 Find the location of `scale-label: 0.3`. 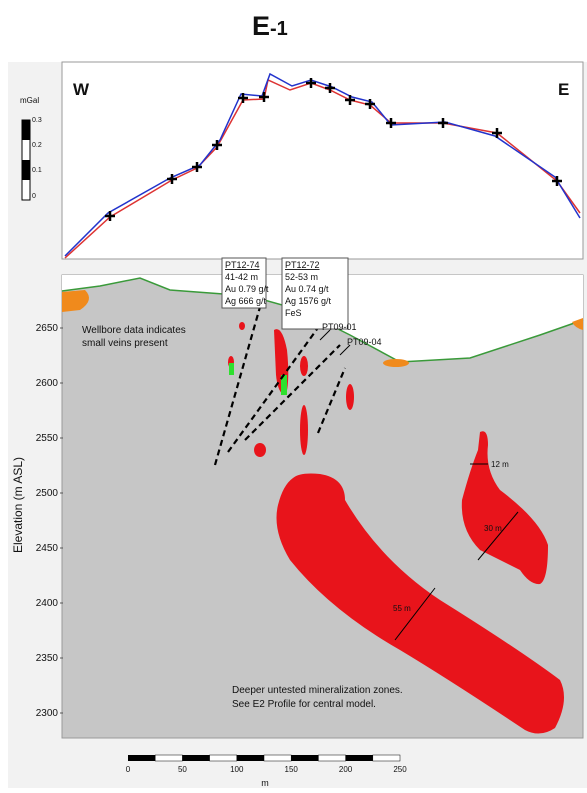

scale-label: 0.3 is located at coordinates (37, 120).